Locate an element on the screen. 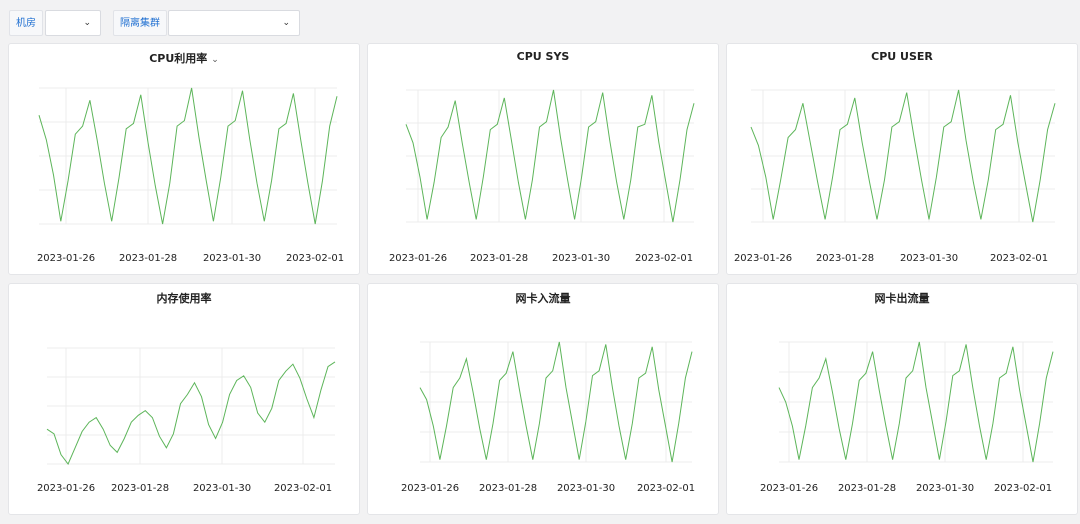  cluster-select: ⌄ is located at coordinates (234, 23).